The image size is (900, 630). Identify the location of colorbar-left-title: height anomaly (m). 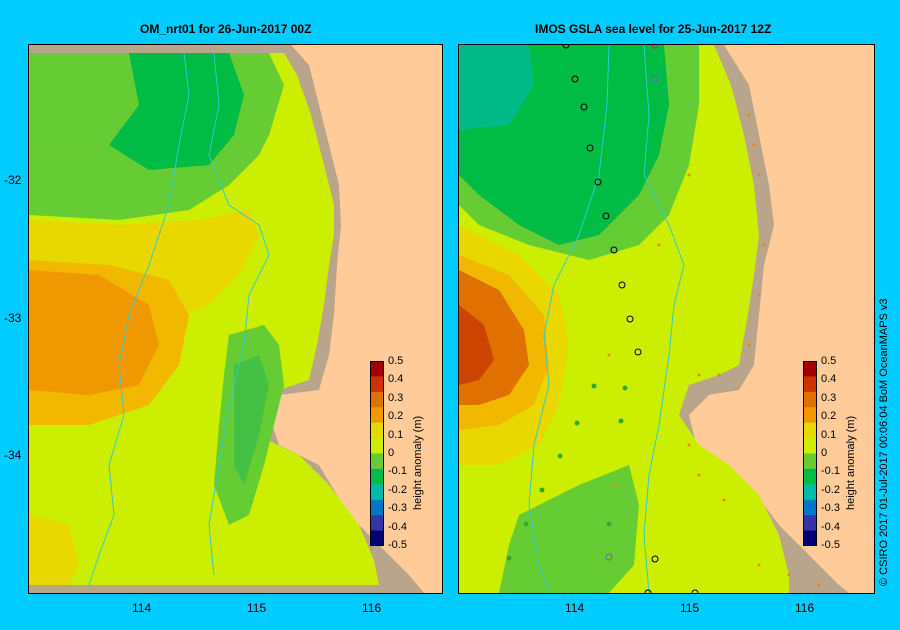
(418, 462).